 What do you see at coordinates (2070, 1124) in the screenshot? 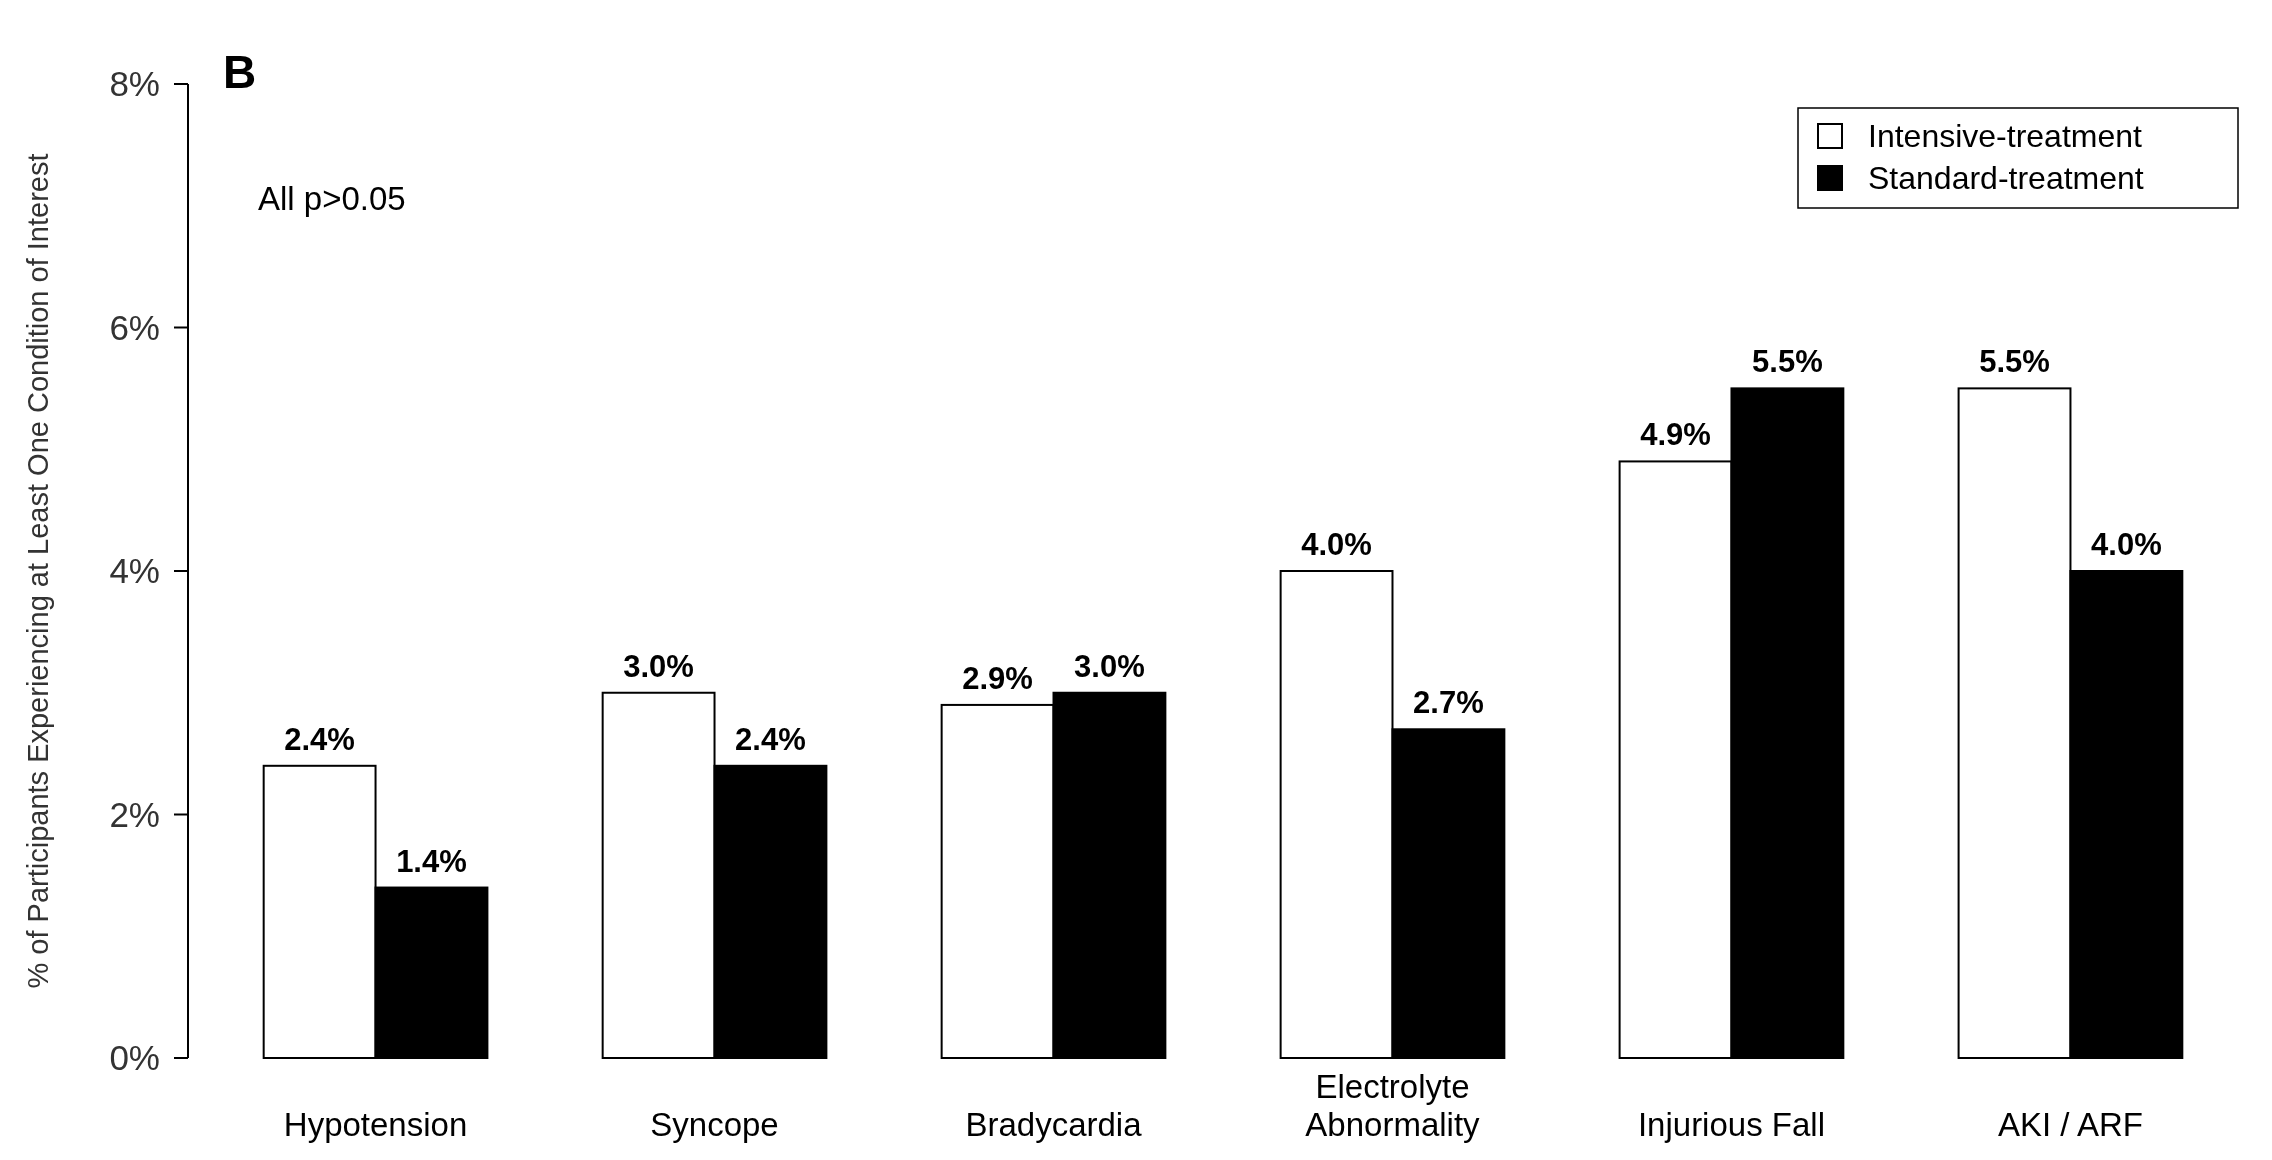
I see `x-tick-label: AKI / ARF` at bounding box center [2070, 1124].